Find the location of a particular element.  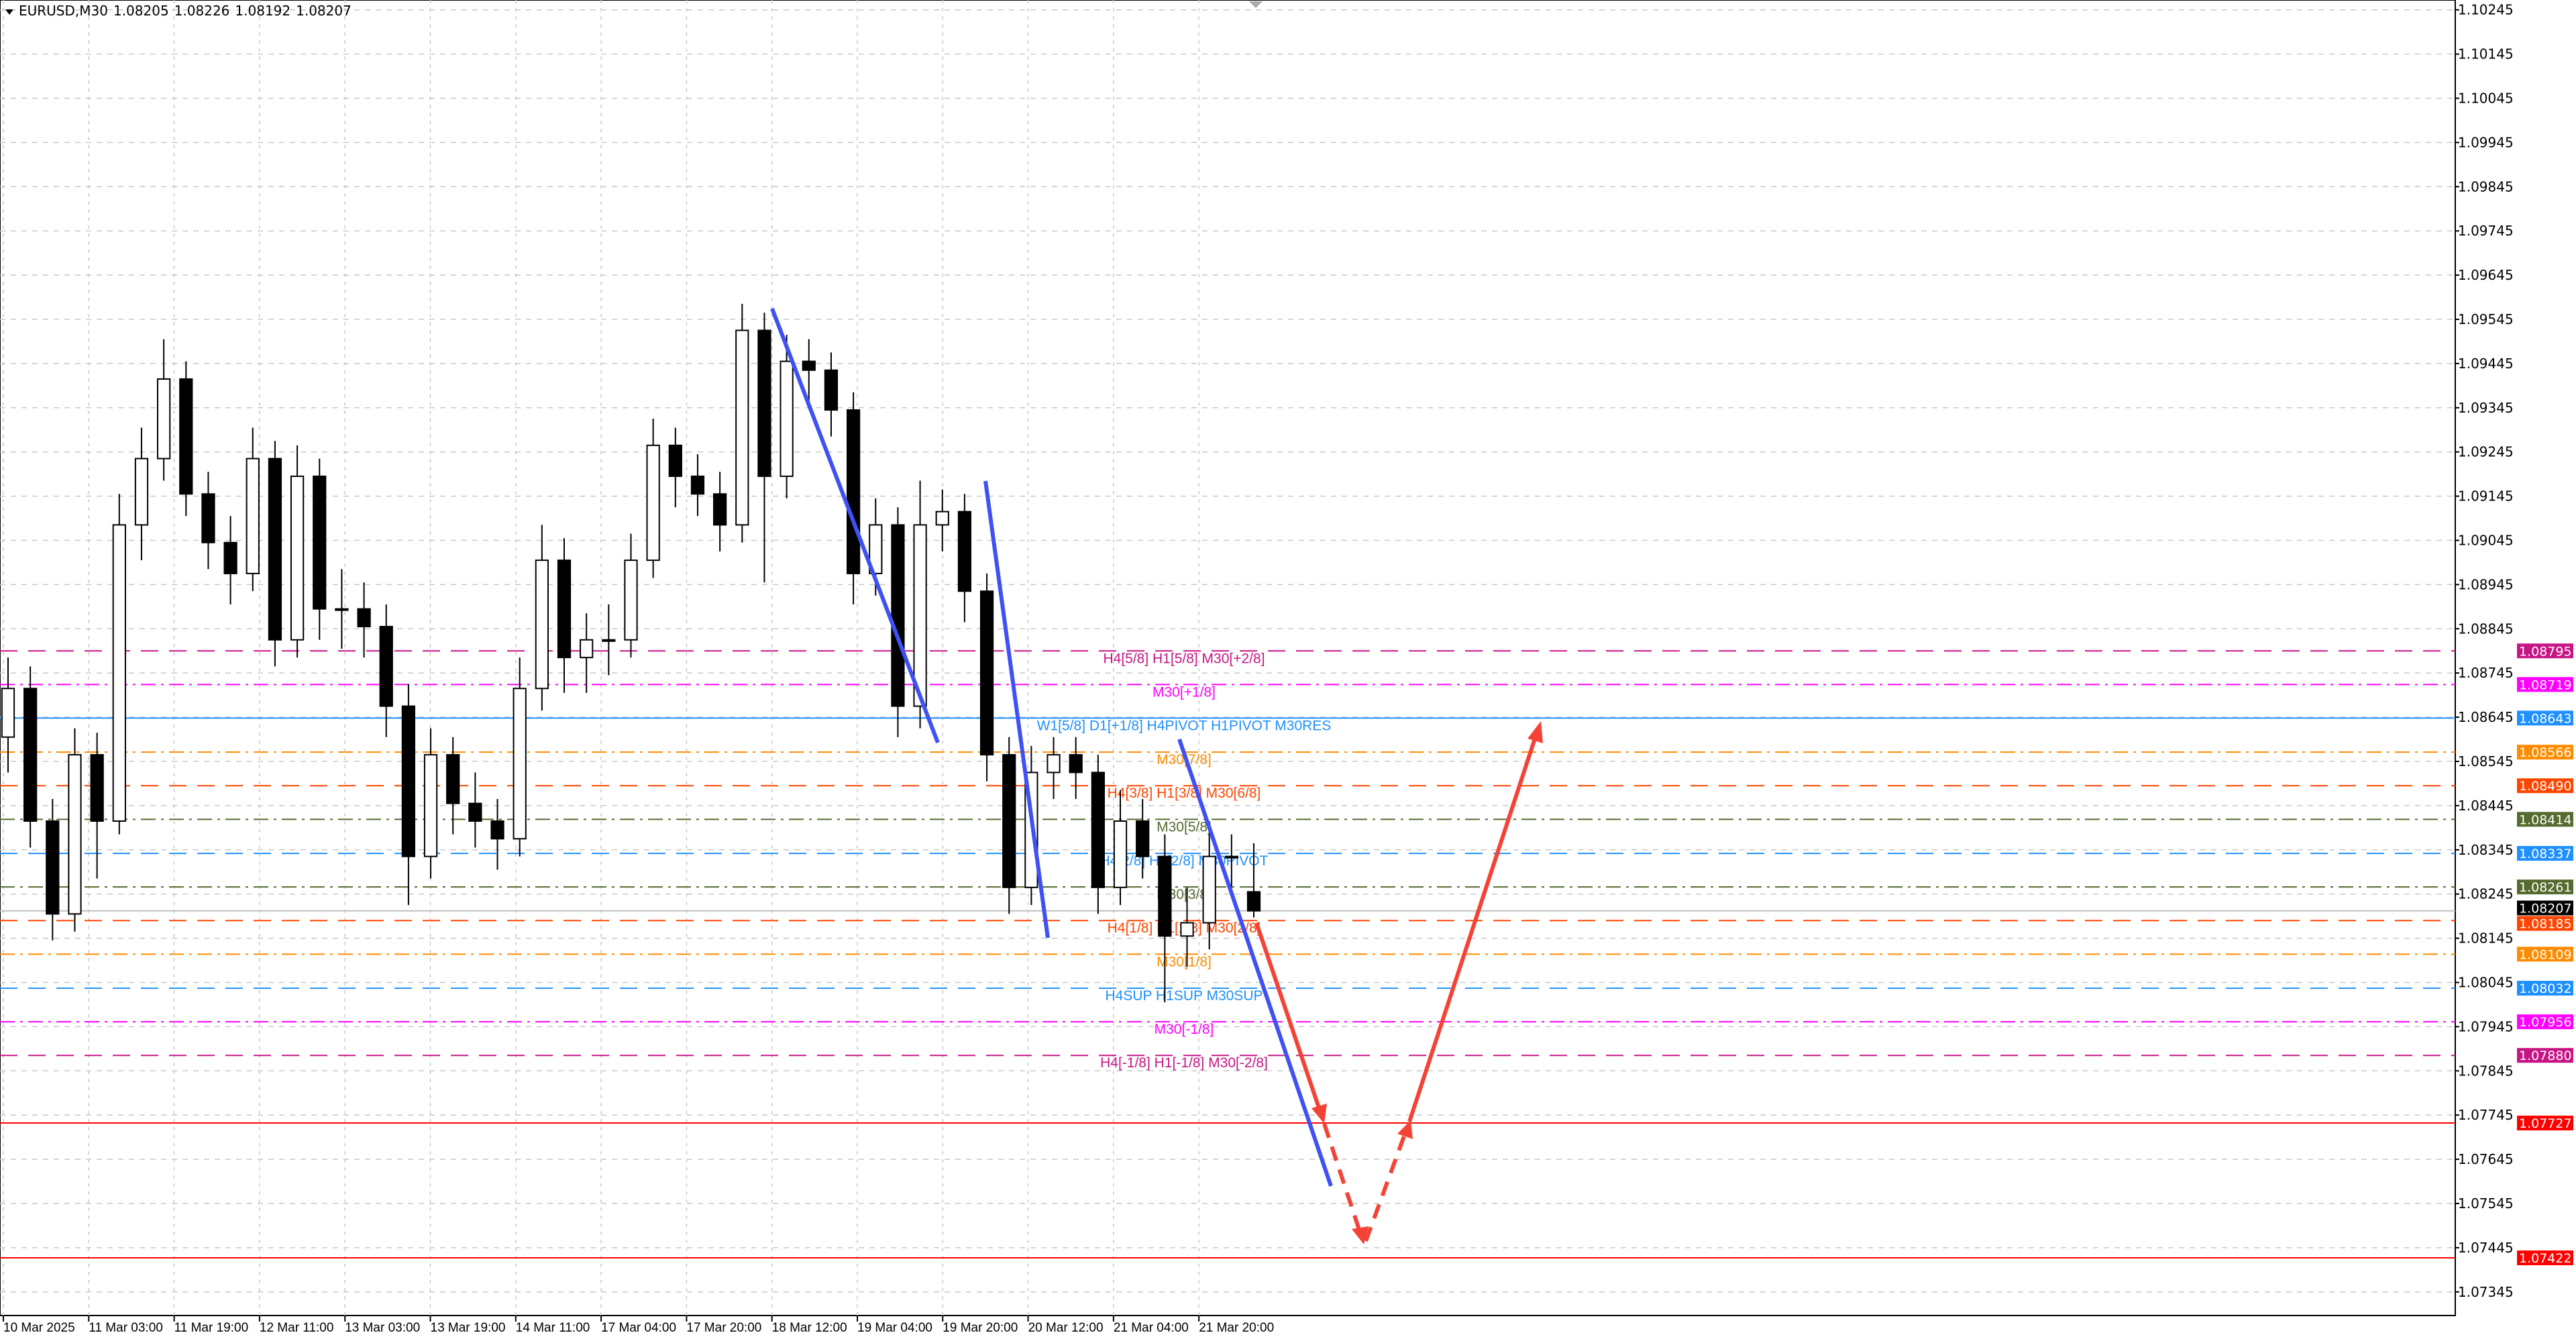

x-tick-label: 11 Mar 19:00 is located at coordinates (211, 1328).